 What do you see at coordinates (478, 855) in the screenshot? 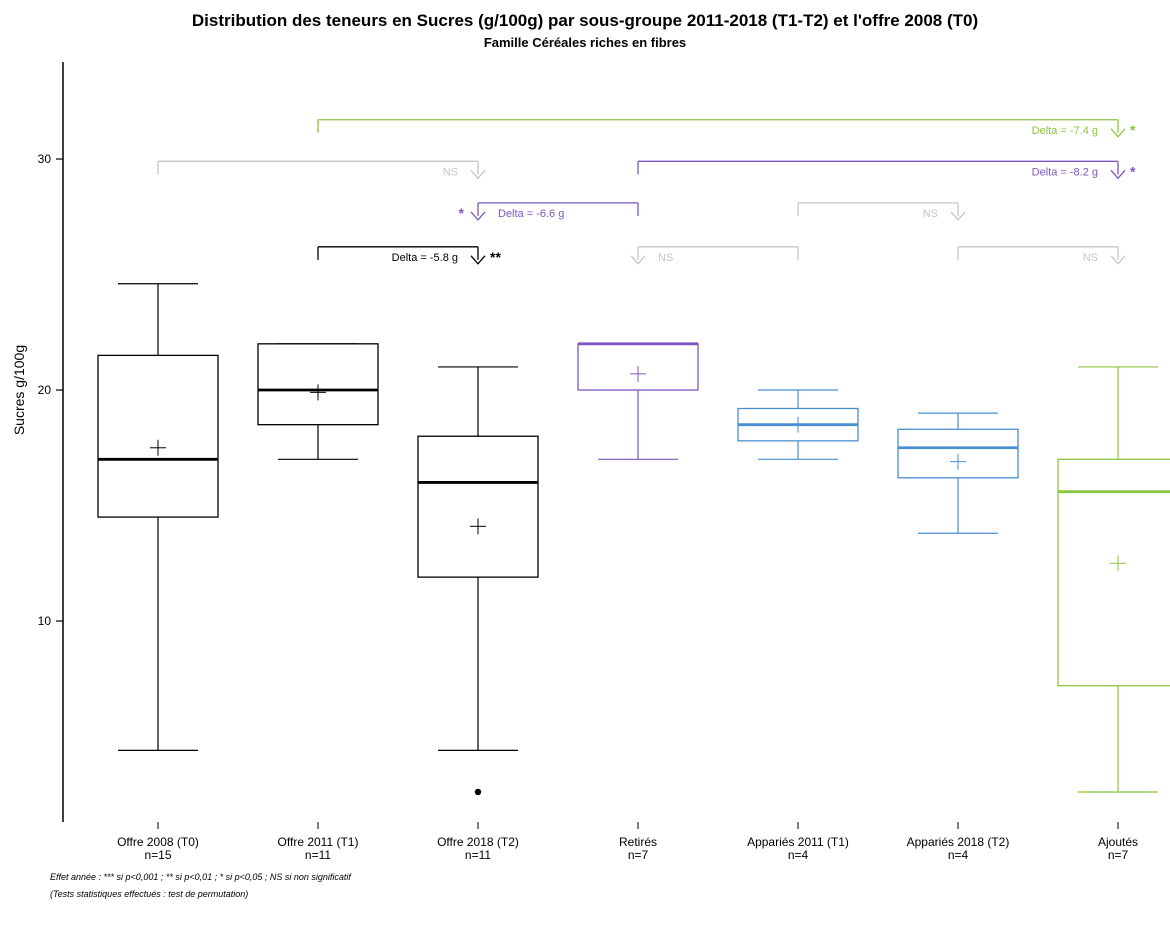
I see `x-tick-count-3: n=11` at bounding box center [478, 855].